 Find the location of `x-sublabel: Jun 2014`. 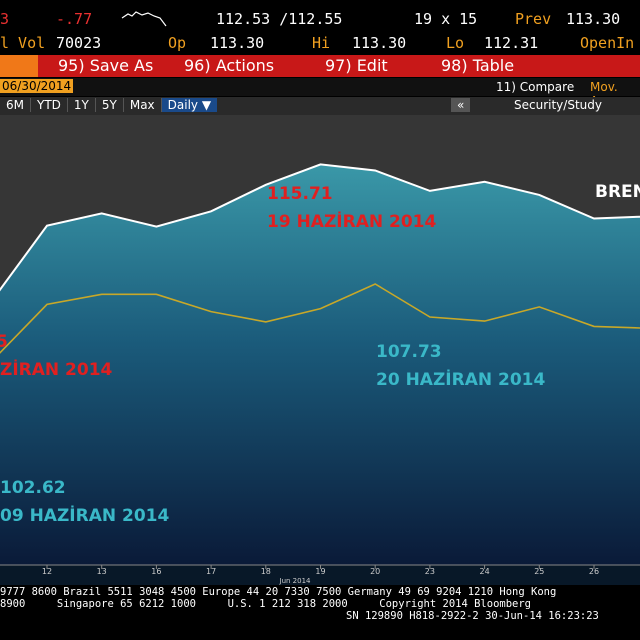

x-sublabel: Jun 2014 is located at coordinates (295, 581).